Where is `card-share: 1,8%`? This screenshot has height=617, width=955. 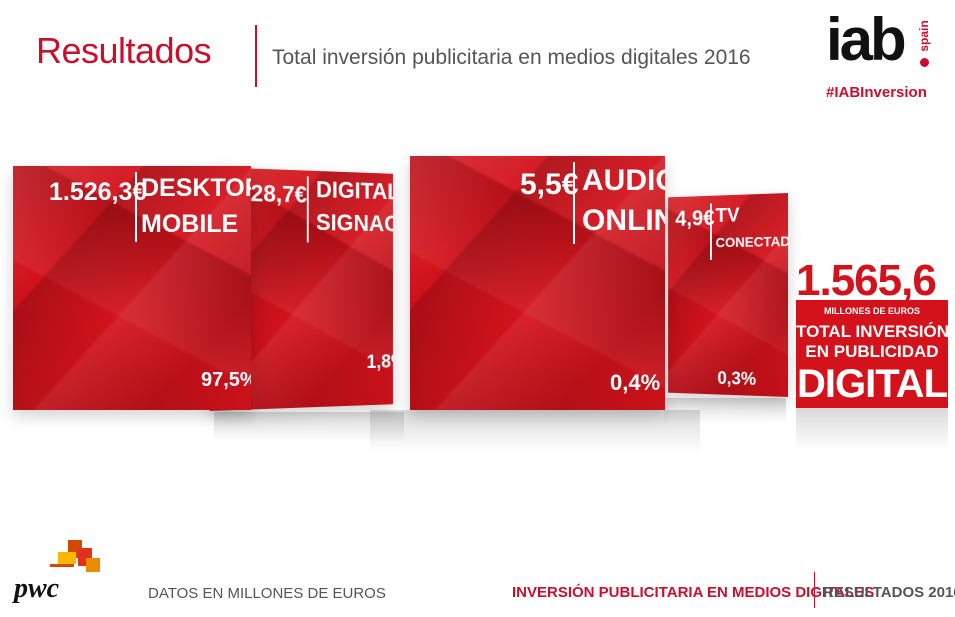
card-share: 1,8% is located at coordinates (379, 362).